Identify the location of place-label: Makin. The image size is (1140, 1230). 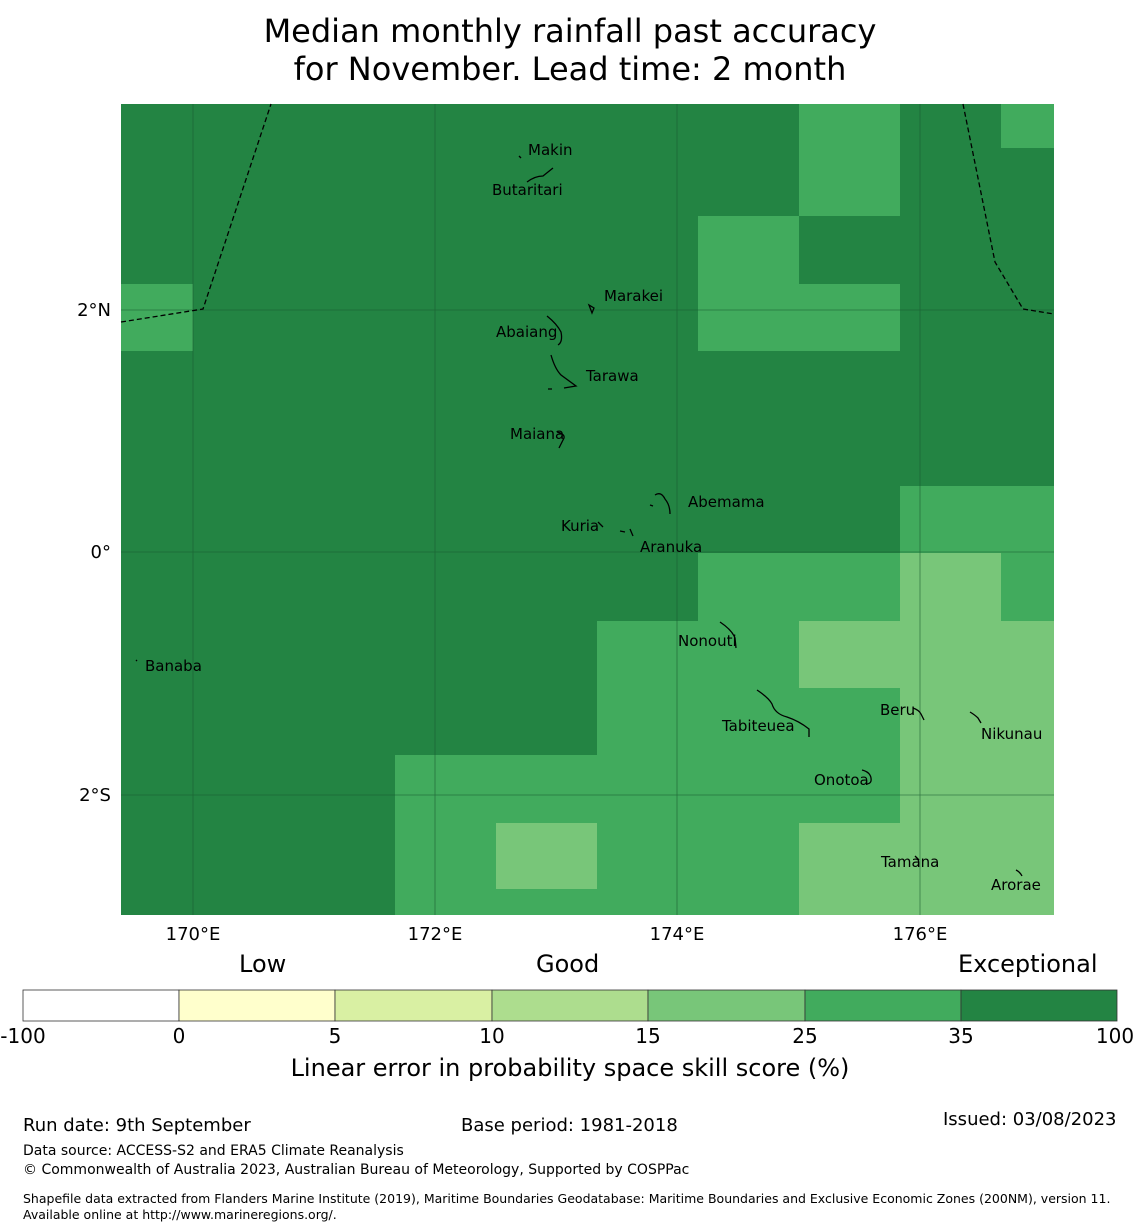
(550, 150).